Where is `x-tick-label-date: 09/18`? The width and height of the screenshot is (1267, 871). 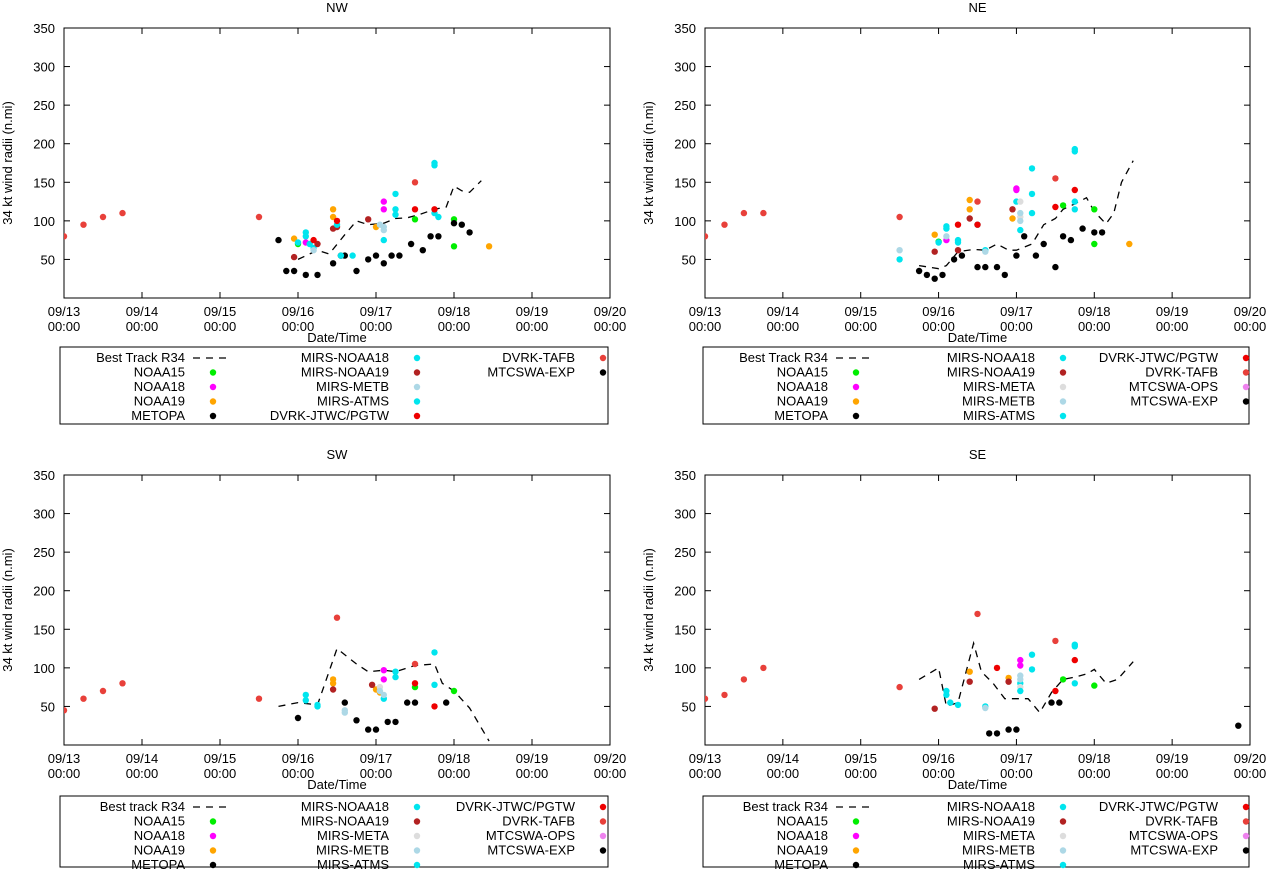
x-tick-label-date: 09/18 is located at coordinates (1094, 311).